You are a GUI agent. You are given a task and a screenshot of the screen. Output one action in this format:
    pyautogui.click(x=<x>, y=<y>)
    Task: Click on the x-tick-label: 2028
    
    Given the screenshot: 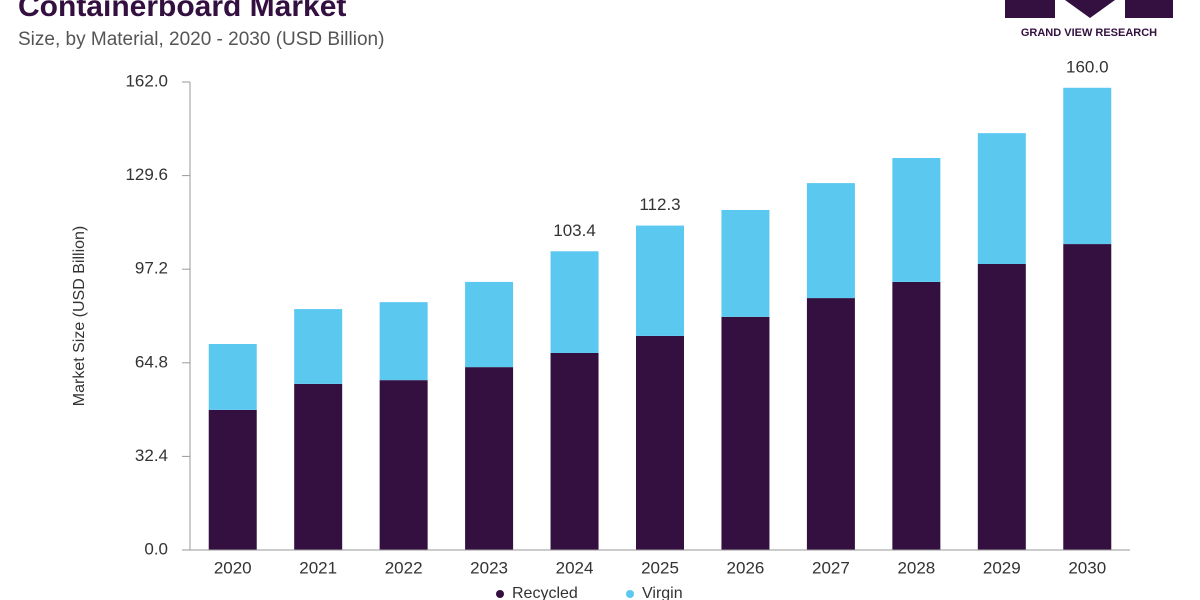 What is the action you would take?
    pyautogui.click(x=916, y=567)
    